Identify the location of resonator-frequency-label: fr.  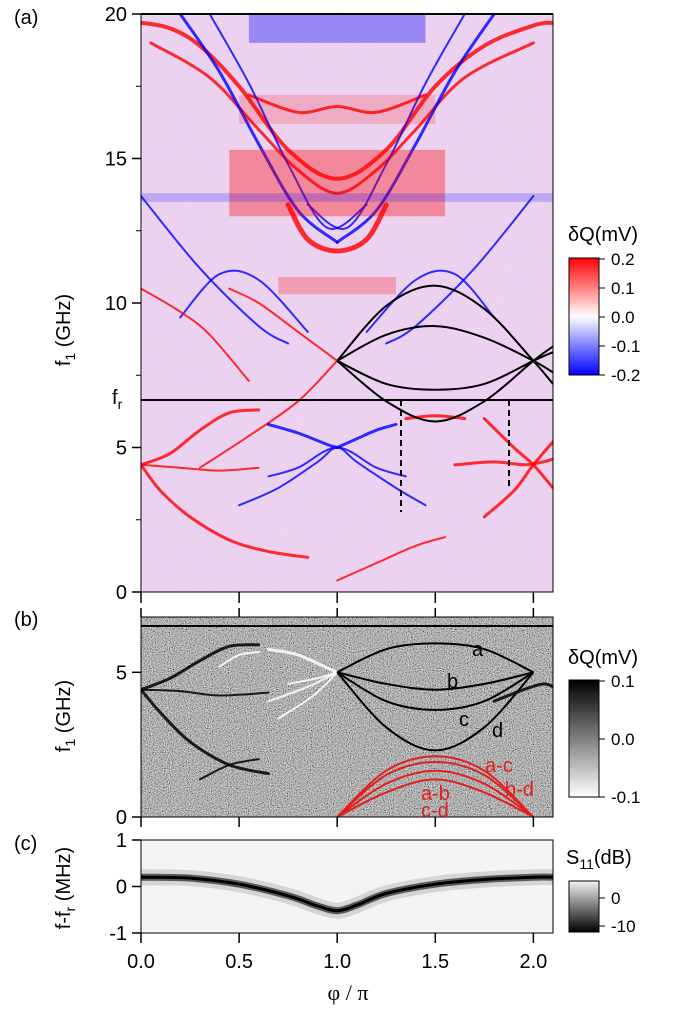
(117, 399).